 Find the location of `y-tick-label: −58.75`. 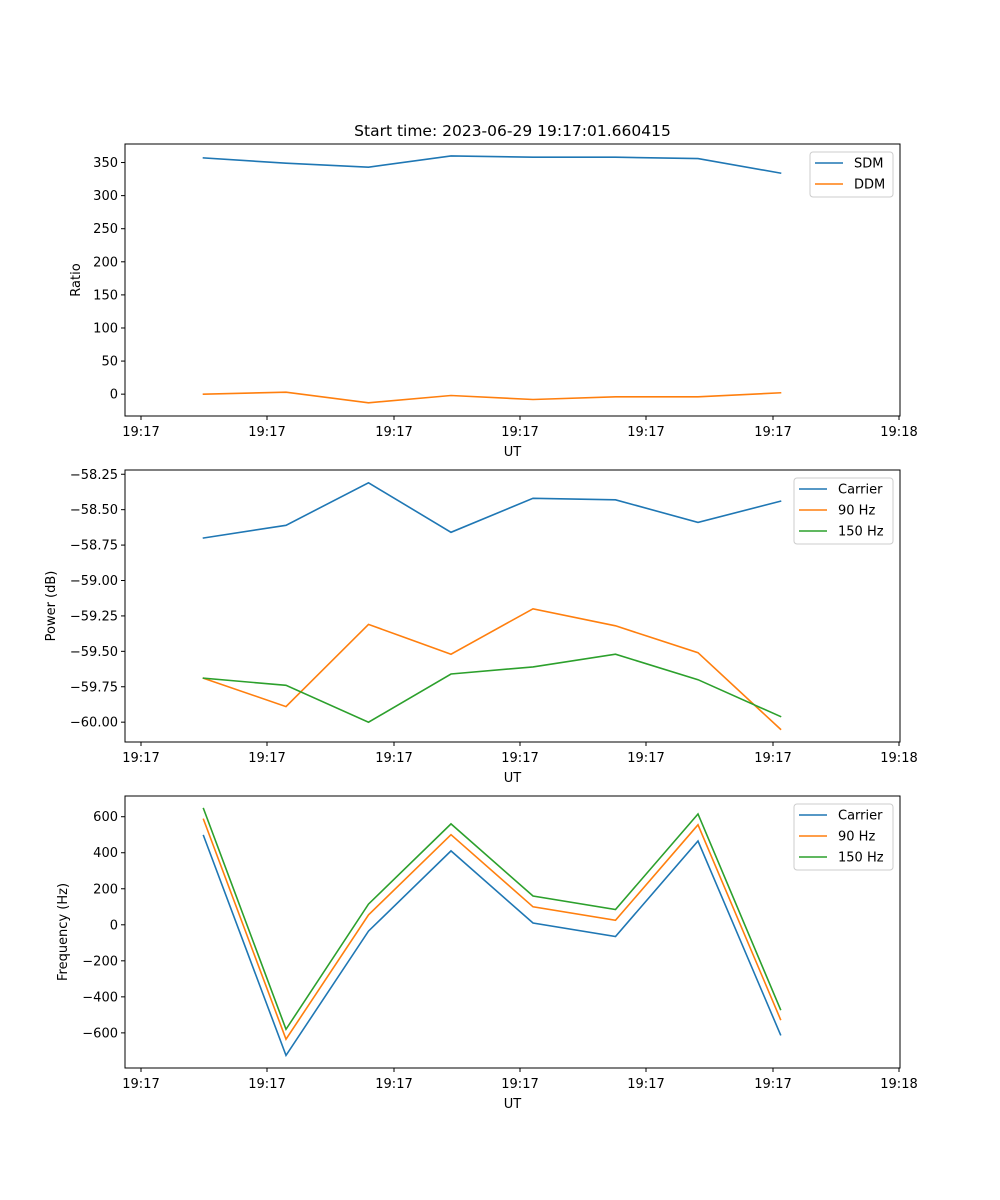

y-tick-label: −58.75 is located at coordinates (94, 546).